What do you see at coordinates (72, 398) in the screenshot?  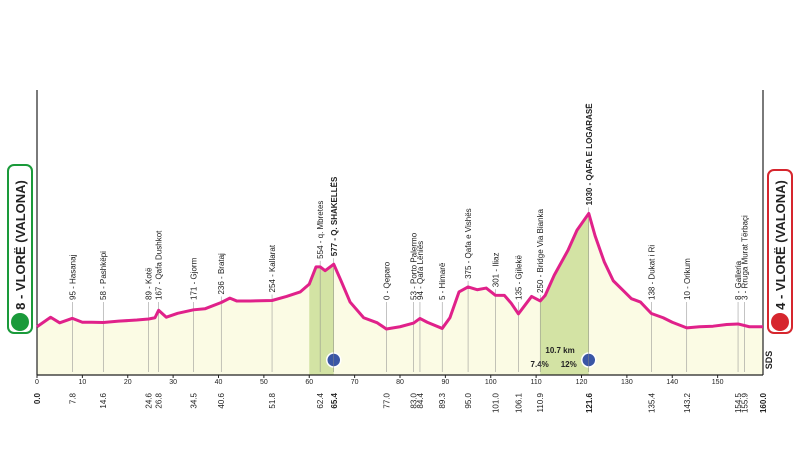 I see `km-label: 7.8` at bounding box center [72, 398].